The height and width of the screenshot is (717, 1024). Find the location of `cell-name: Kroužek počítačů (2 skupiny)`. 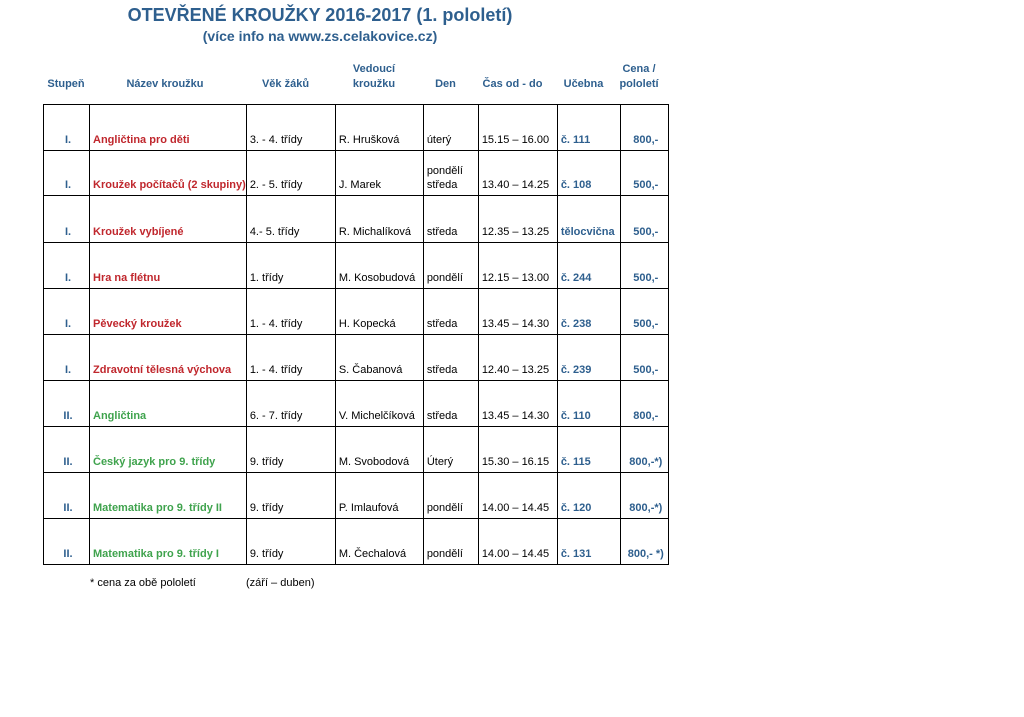

cell-name: Kroužek počítačů (2 skupiny) is located at coordinates (168, 173).